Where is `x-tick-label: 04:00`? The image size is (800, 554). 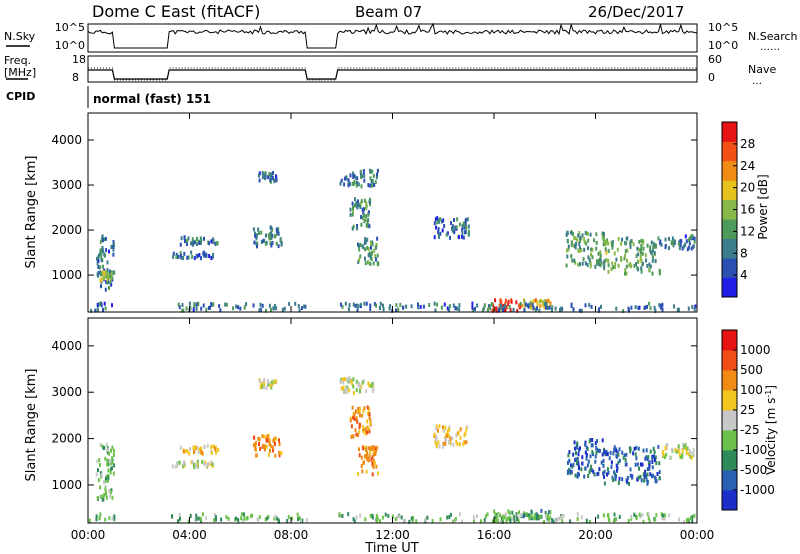
x-tick-label: 04:00 is located at coordinates (189, 535).